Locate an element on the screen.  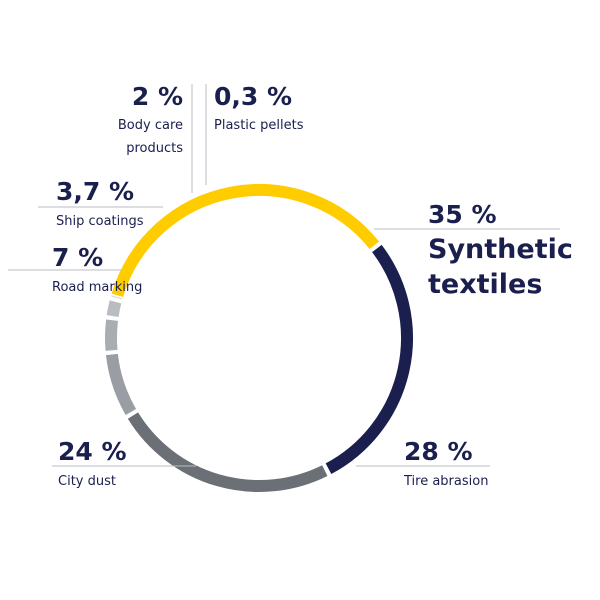
value-label-ship: 3,7 % is located at coordinates (95, 191).